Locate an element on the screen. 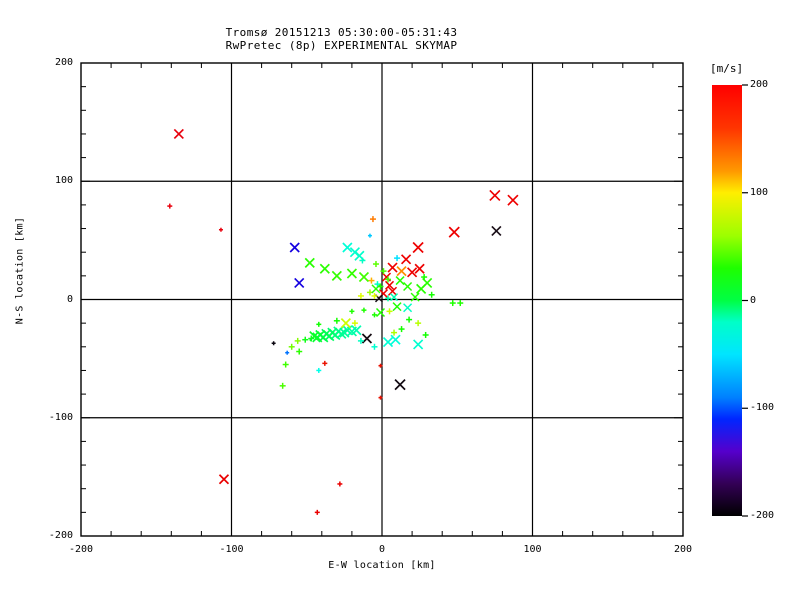 The height and width of the screenshot is (600, 800). colorbar-tick-label: -100 is located at coordinates (762, 408).